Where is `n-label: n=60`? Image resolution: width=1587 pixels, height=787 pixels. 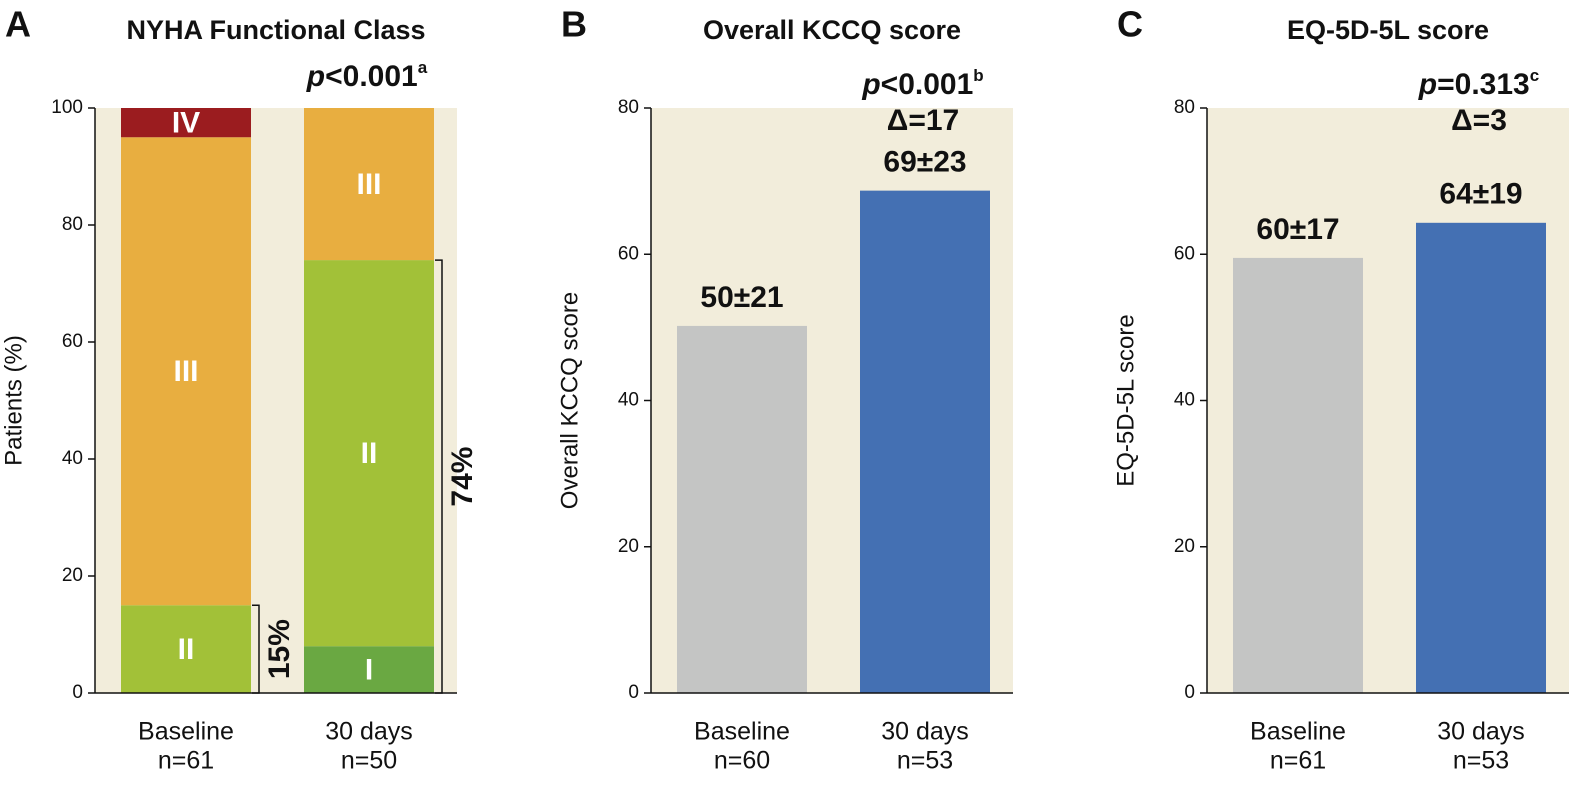 n-label: n=60 is located at coordinates (742, 761).